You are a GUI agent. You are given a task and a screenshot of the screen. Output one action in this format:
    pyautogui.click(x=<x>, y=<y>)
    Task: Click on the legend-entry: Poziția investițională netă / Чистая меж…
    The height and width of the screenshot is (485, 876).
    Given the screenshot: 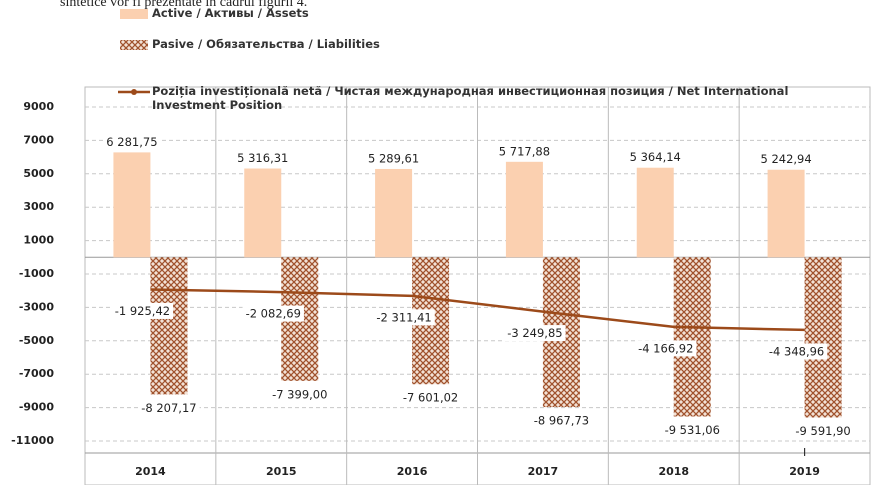 What is the action you would take?
    pyautogui.click(x=470, y=98)
    